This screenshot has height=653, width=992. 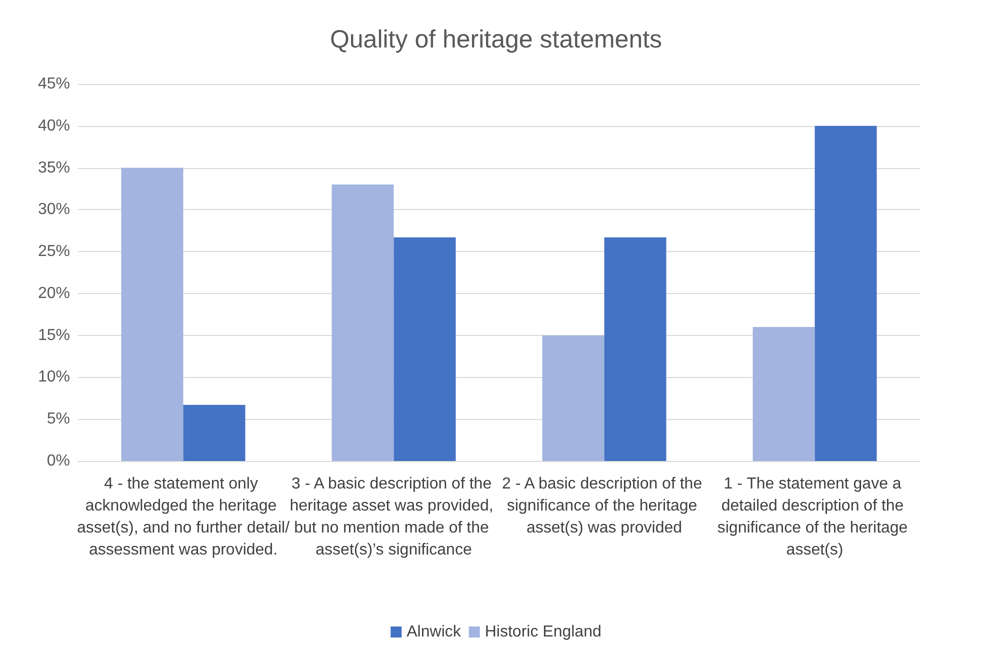 I want to click on y-tick-label: 30%, so click(x=54, y=209).